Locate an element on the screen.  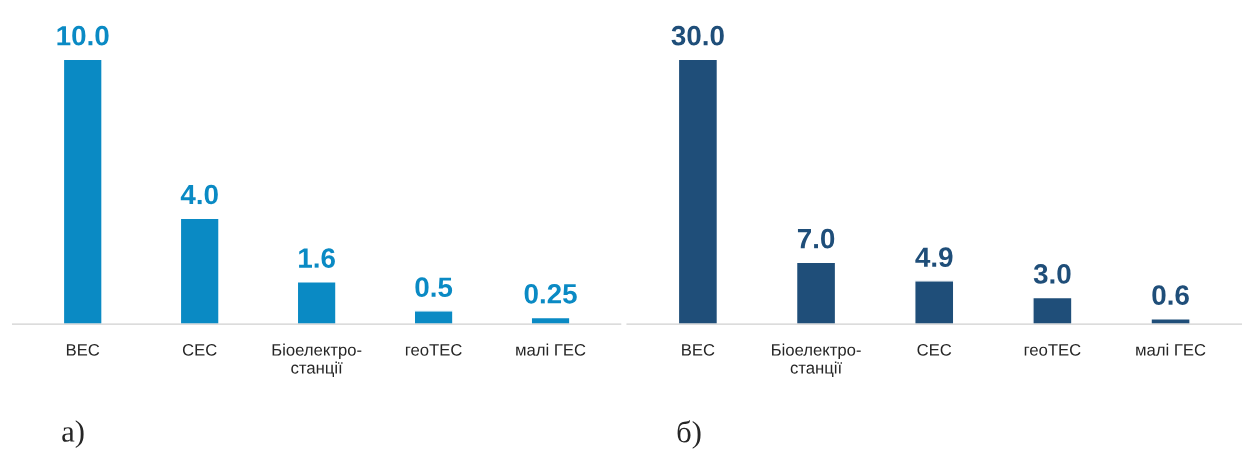
data-label: 4.9 is located at coordinates (934, 257).